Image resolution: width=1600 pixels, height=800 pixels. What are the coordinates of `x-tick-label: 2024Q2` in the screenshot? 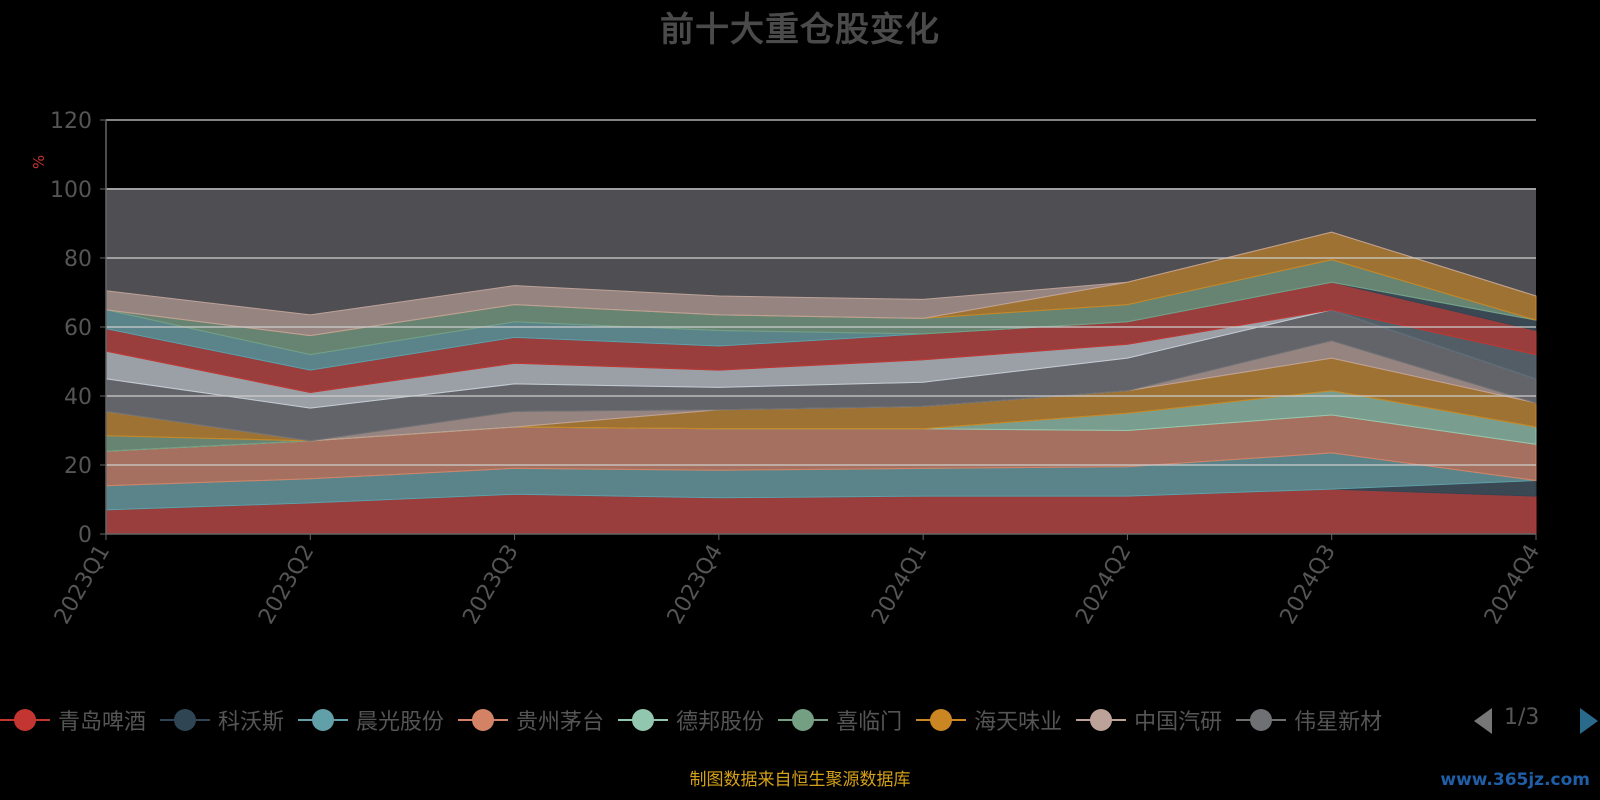 It's located at (1103, 585).